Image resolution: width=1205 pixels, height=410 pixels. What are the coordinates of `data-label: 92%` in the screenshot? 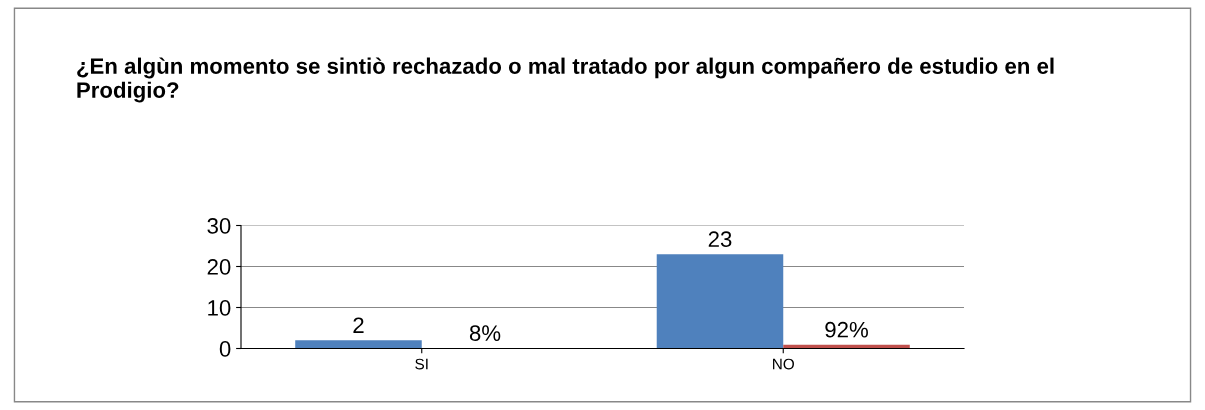 It's located at (846, 329).